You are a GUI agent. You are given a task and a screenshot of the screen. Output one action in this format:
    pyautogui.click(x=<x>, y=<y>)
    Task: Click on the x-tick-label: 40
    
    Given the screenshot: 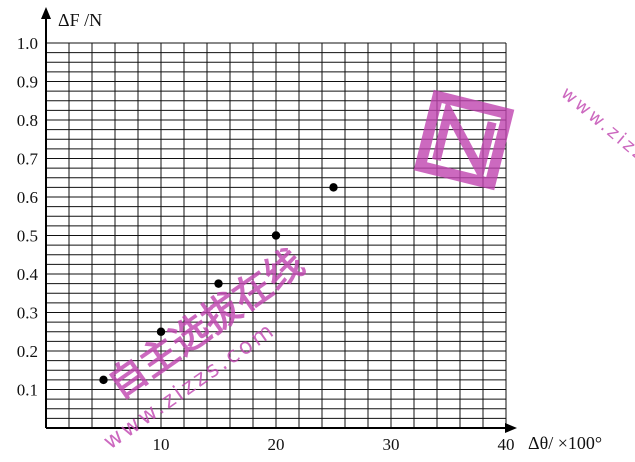 What is the action you would take?
    pyautogui.click(x=506, y=444)
    